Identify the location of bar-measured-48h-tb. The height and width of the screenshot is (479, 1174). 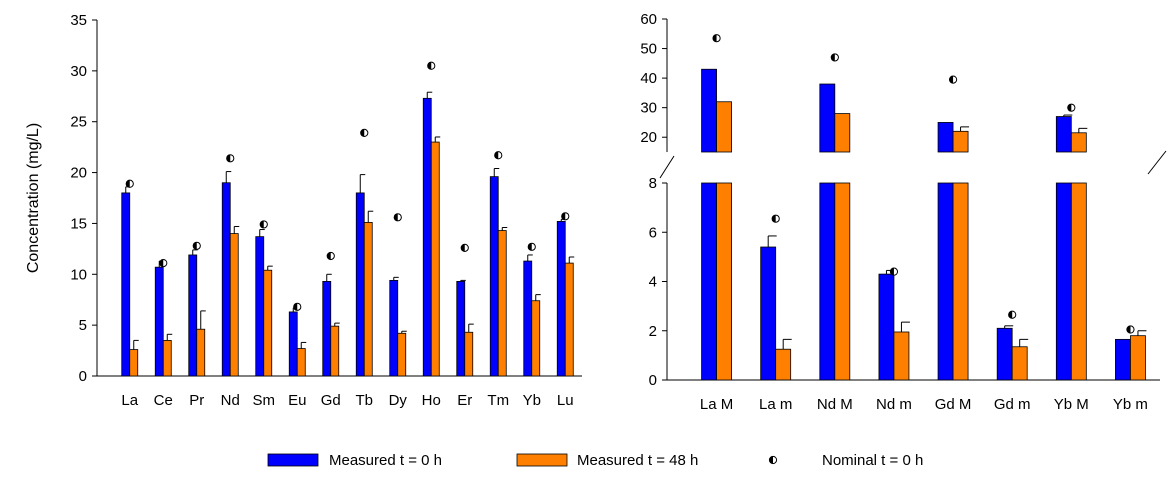
(368, 299).